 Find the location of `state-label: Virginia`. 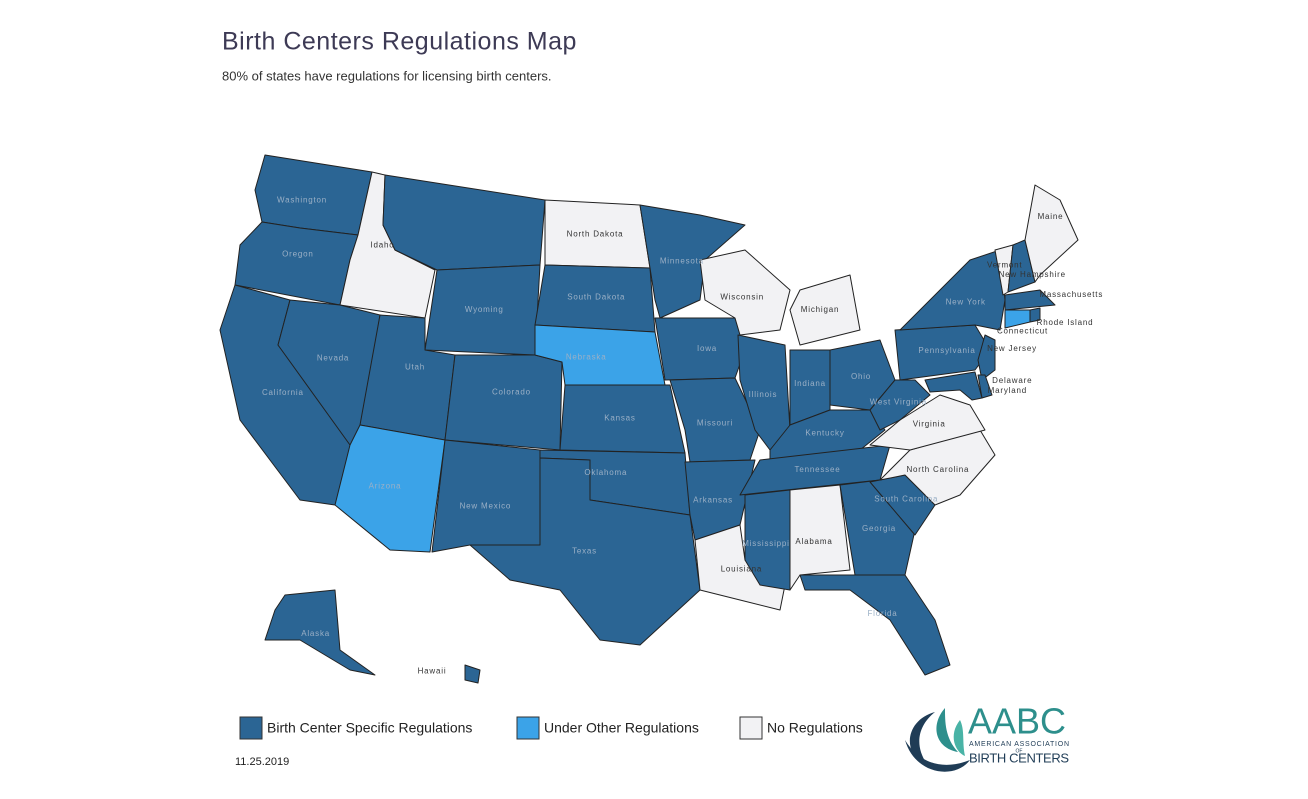

state-label: Virginia is located at coordinates (929, 423).